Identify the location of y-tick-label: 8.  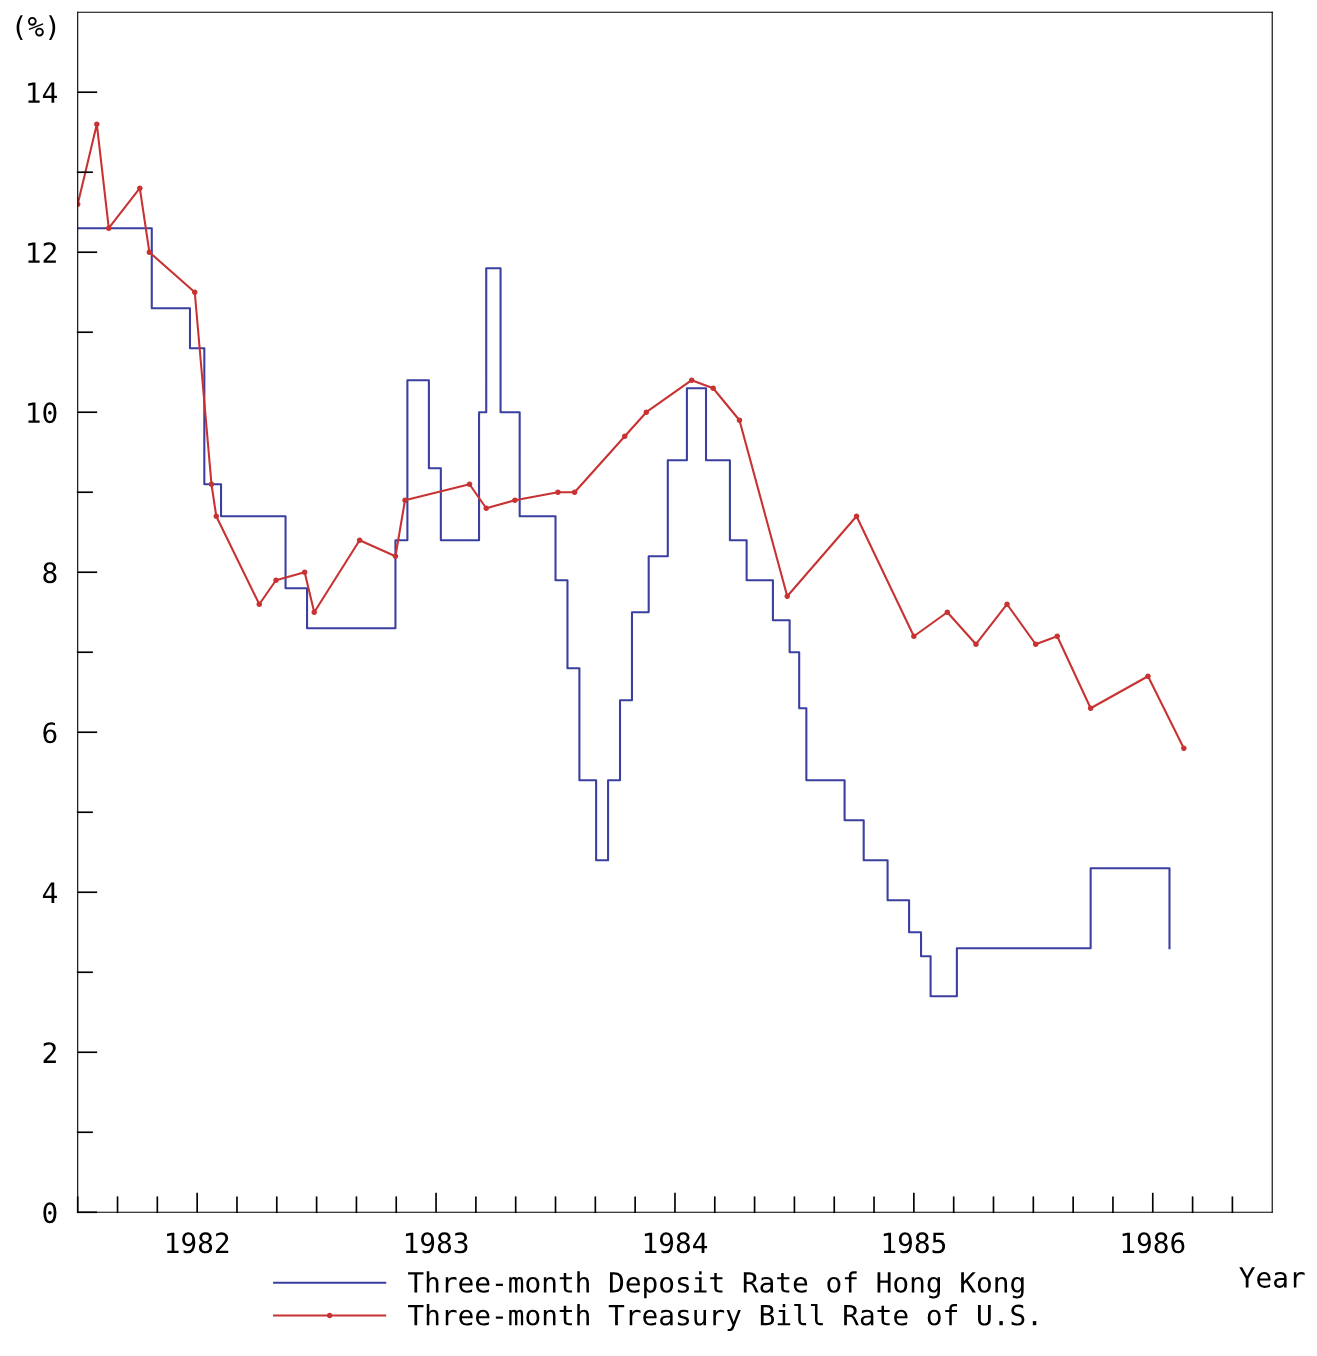
(50, 573).